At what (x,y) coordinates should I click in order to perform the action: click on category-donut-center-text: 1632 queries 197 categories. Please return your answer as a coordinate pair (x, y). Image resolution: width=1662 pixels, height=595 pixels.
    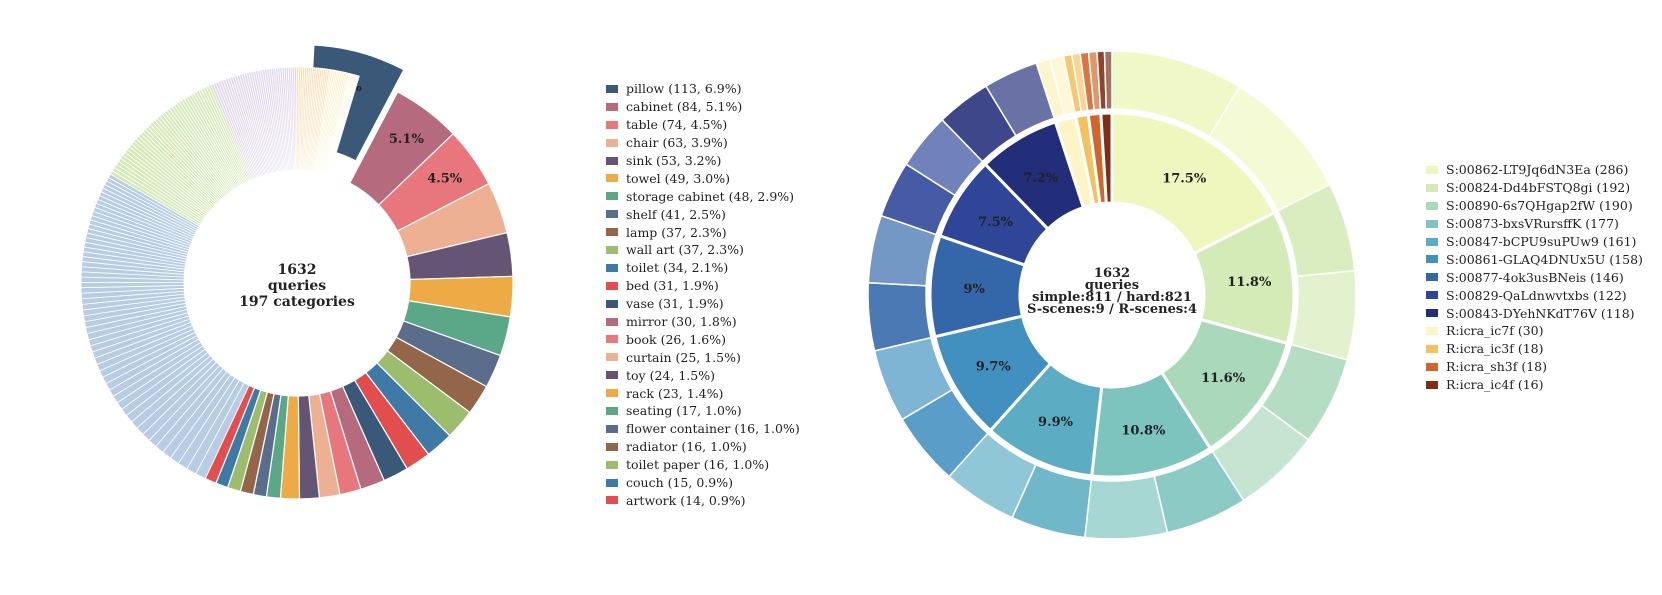
    Looking at the image, I should click on (297, 286).